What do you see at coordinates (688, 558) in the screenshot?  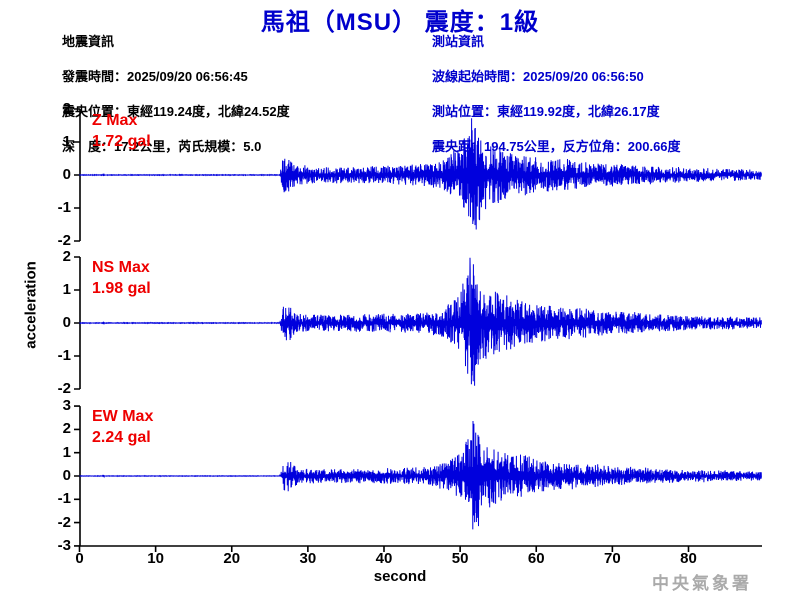 I see `x-tick-label: 80` at bounding box center [688, 558].